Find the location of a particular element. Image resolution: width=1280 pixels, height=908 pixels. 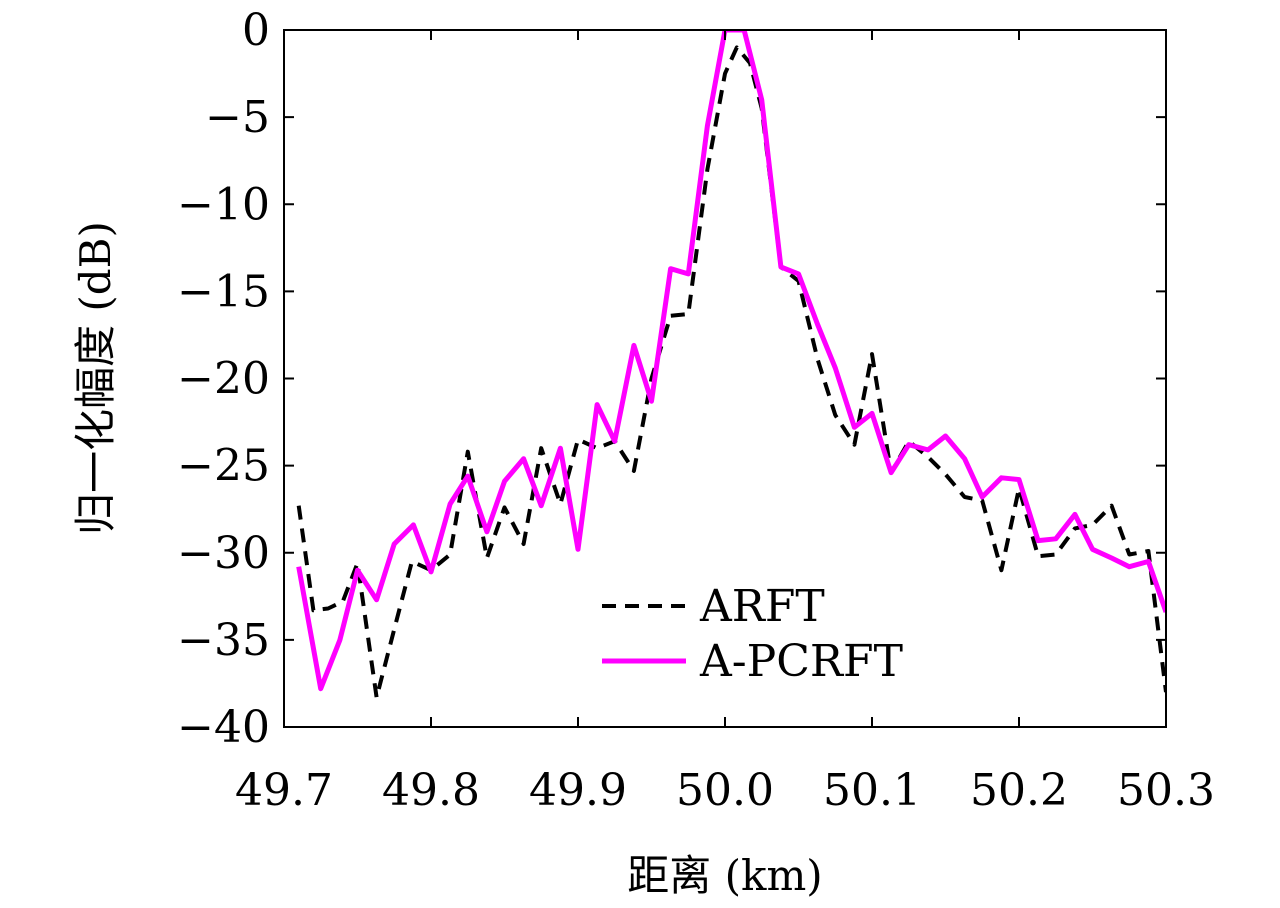

y-tick-label: −15 is located at coordinates (223, 291).